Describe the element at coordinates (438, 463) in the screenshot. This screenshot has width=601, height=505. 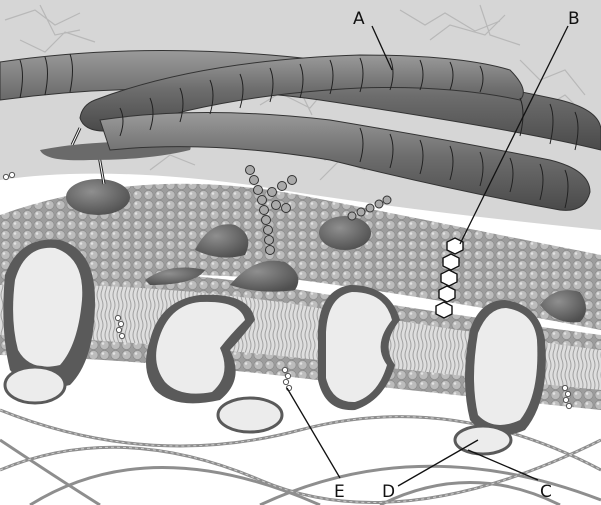
I see `leader-d` at that location.